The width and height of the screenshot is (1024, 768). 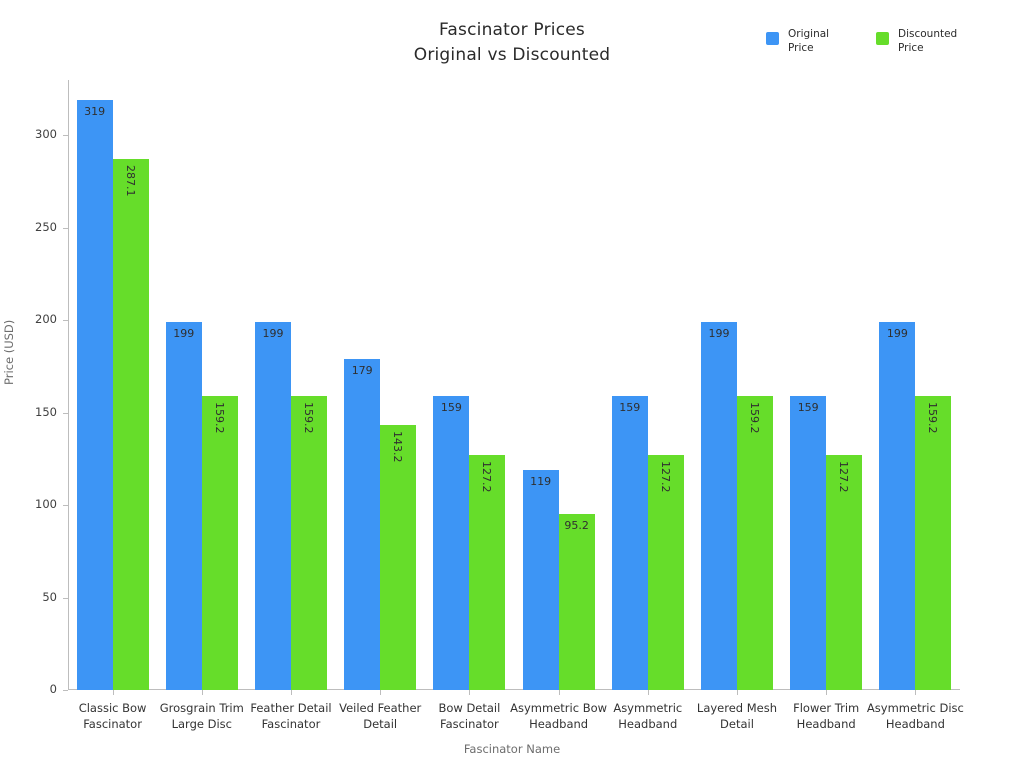 I want to click on x-axis-tick-label-line: Feather Detail, so click(x=291, y=708).